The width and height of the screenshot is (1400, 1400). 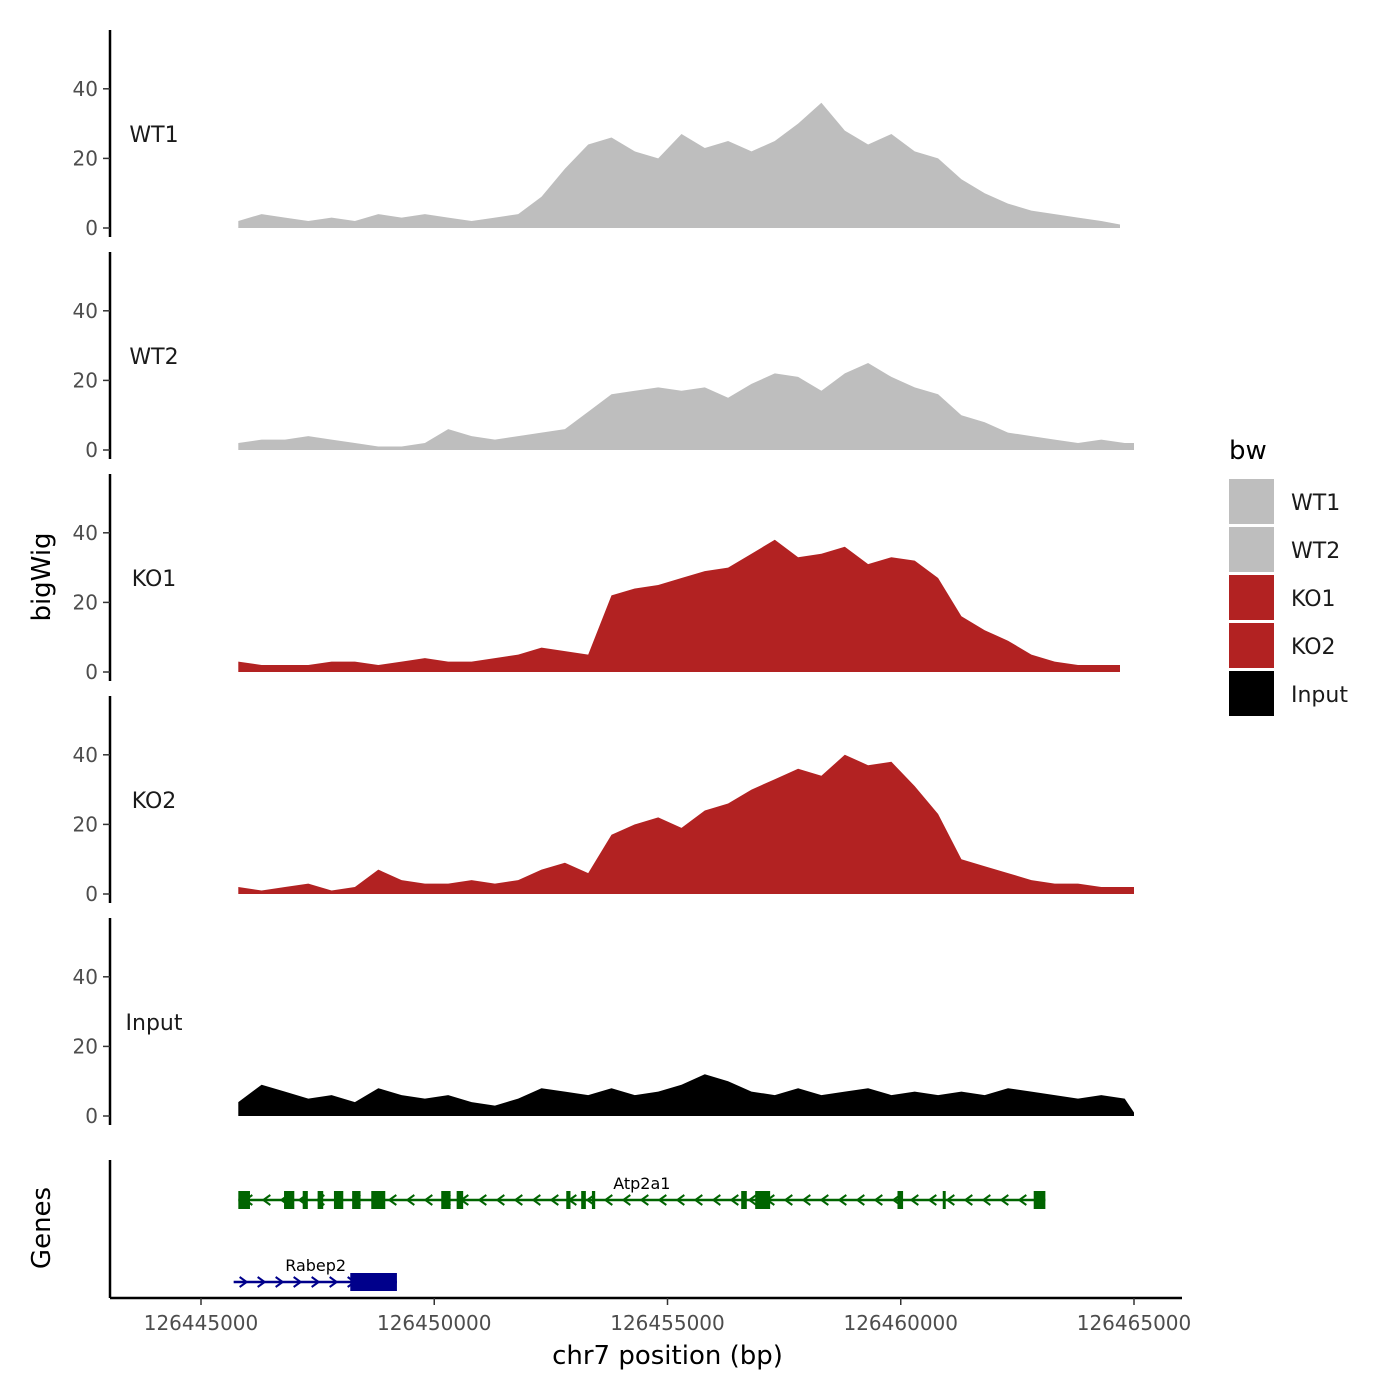 What do you see at coordinates (154, 579) in the screenshot?
I see `track-label: KO1` at bounding box center [154, 579].